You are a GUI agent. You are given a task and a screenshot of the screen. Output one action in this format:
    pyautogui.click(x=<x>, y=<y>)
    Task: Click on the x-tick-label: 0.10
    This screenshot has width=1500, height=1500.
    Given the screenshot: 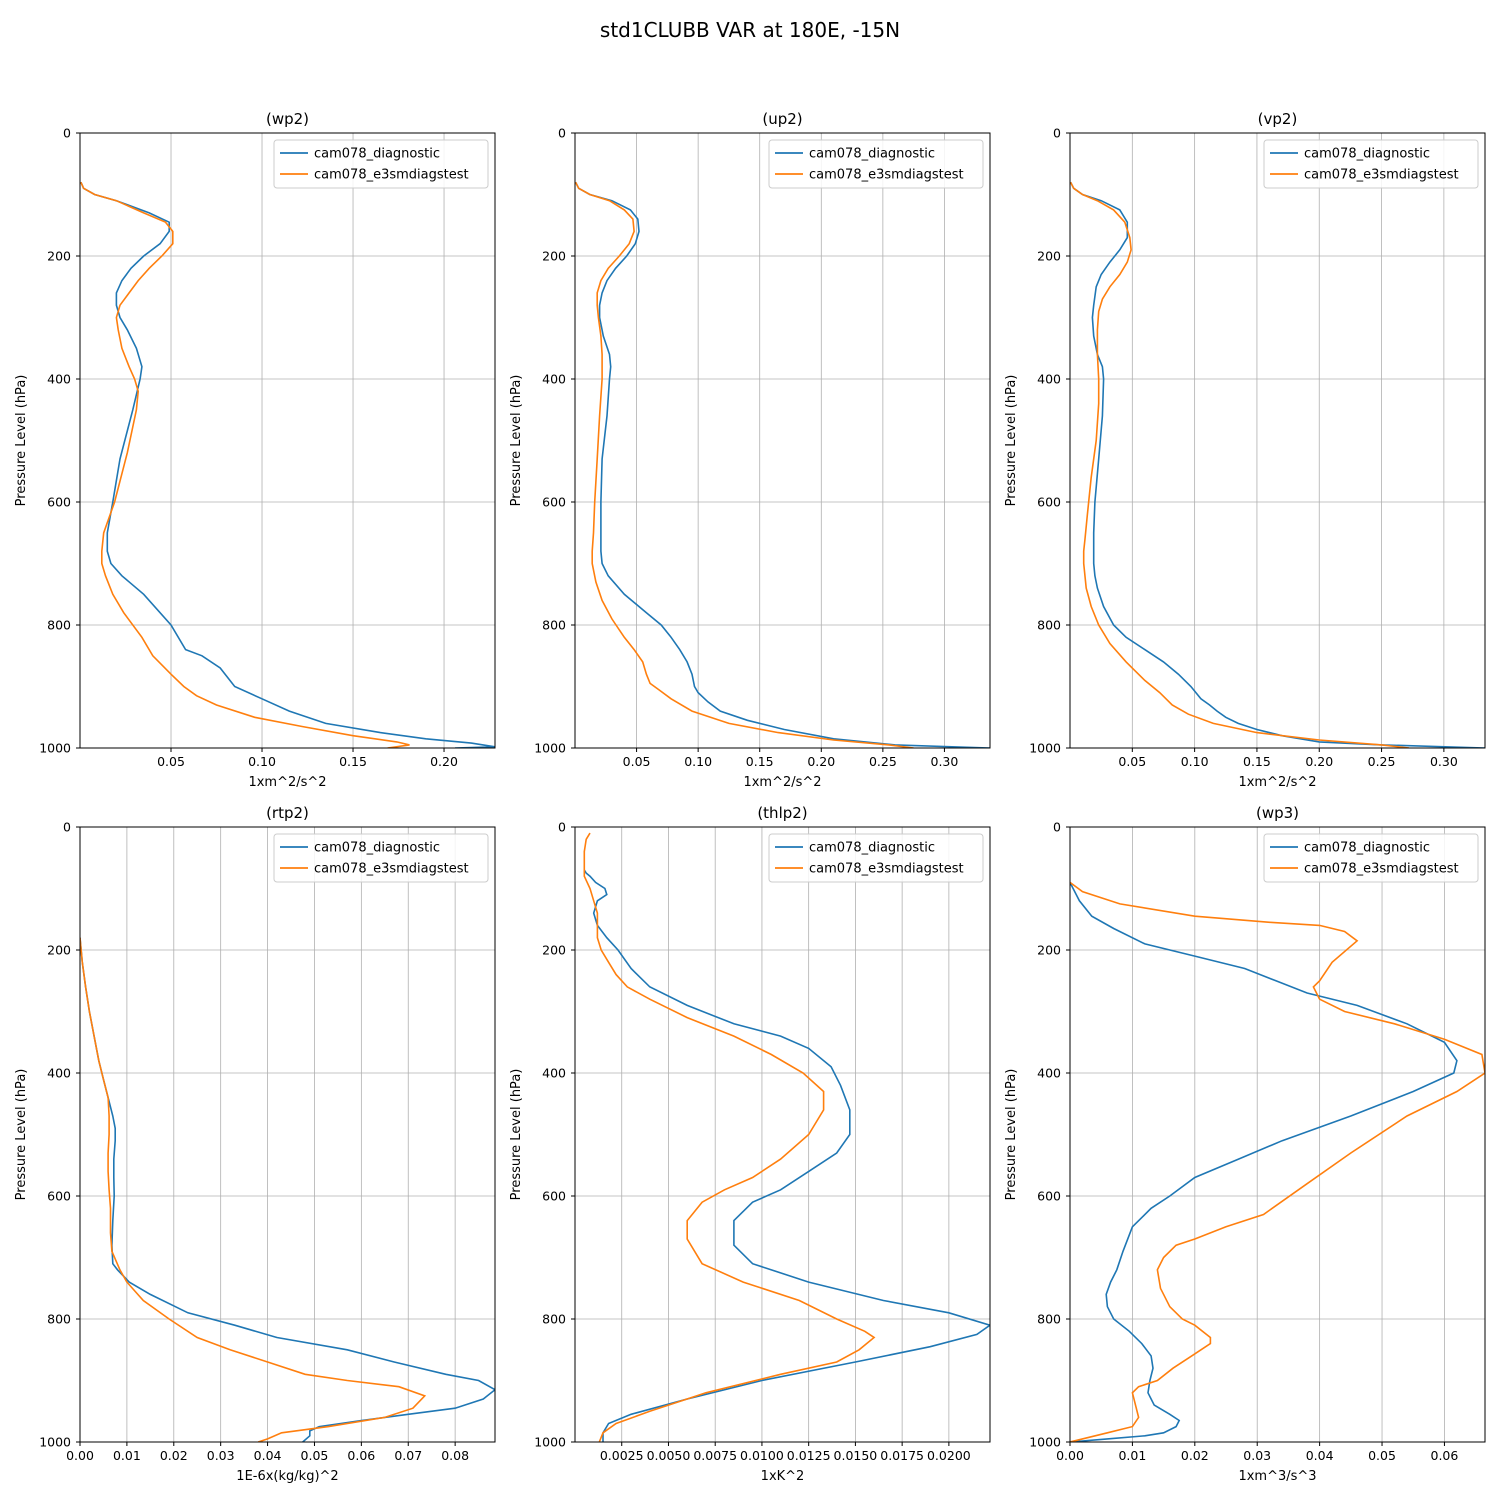 What is the action you would take?
    pyautogui.click(x=698, y=761)
    